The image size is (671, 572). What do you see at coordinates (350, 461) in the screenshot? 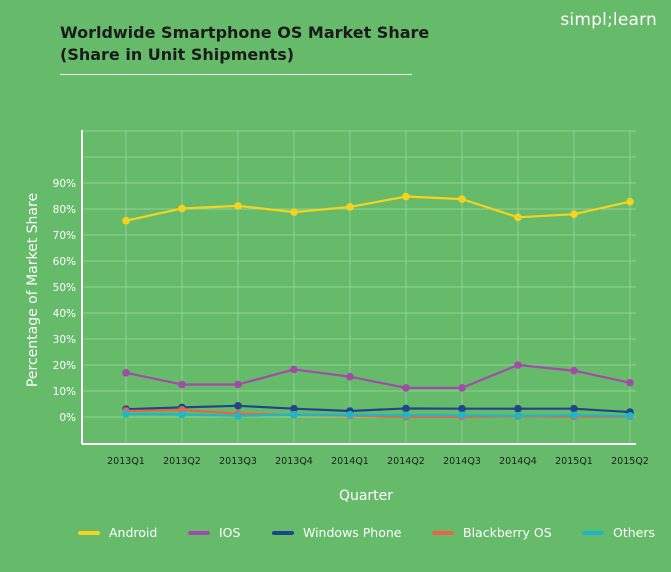
I see `x-tick-label: 2014Q1` at bounding box center [350, 461].